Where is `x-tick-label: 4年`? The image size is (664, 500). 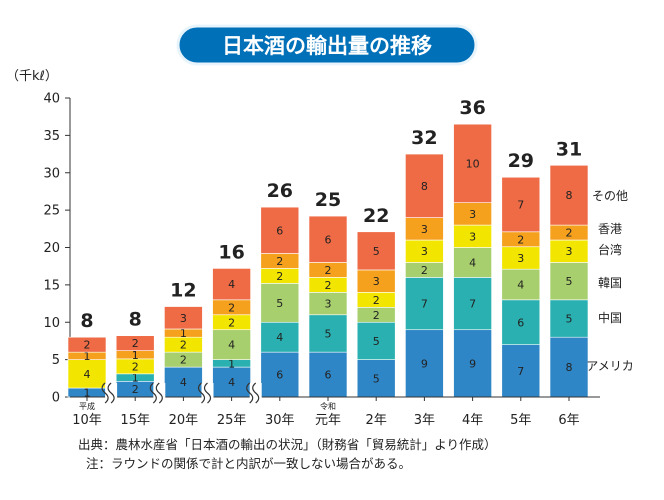 x-tick-label: 4年 is located at coordinates (472, 420).